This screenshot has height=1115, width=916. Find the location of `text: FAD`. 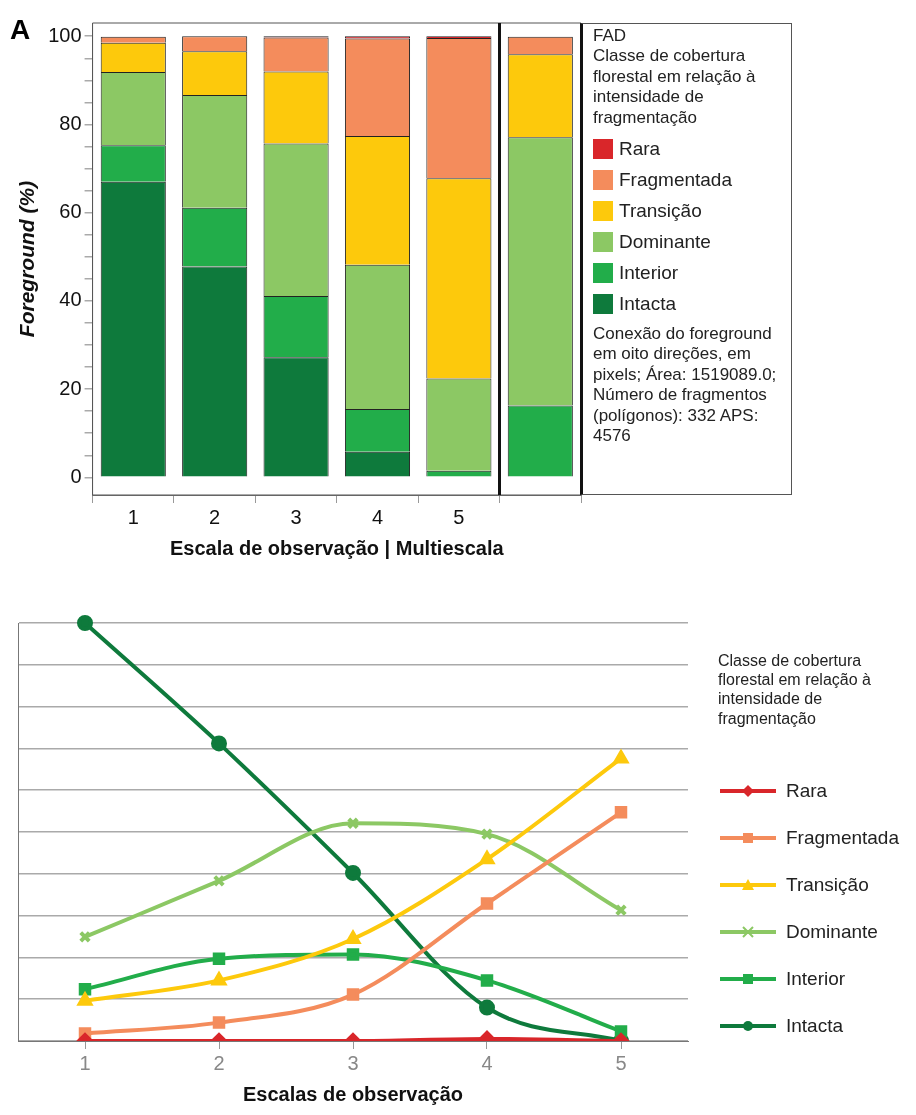

text: FAD is located at coordinates (610, 36).